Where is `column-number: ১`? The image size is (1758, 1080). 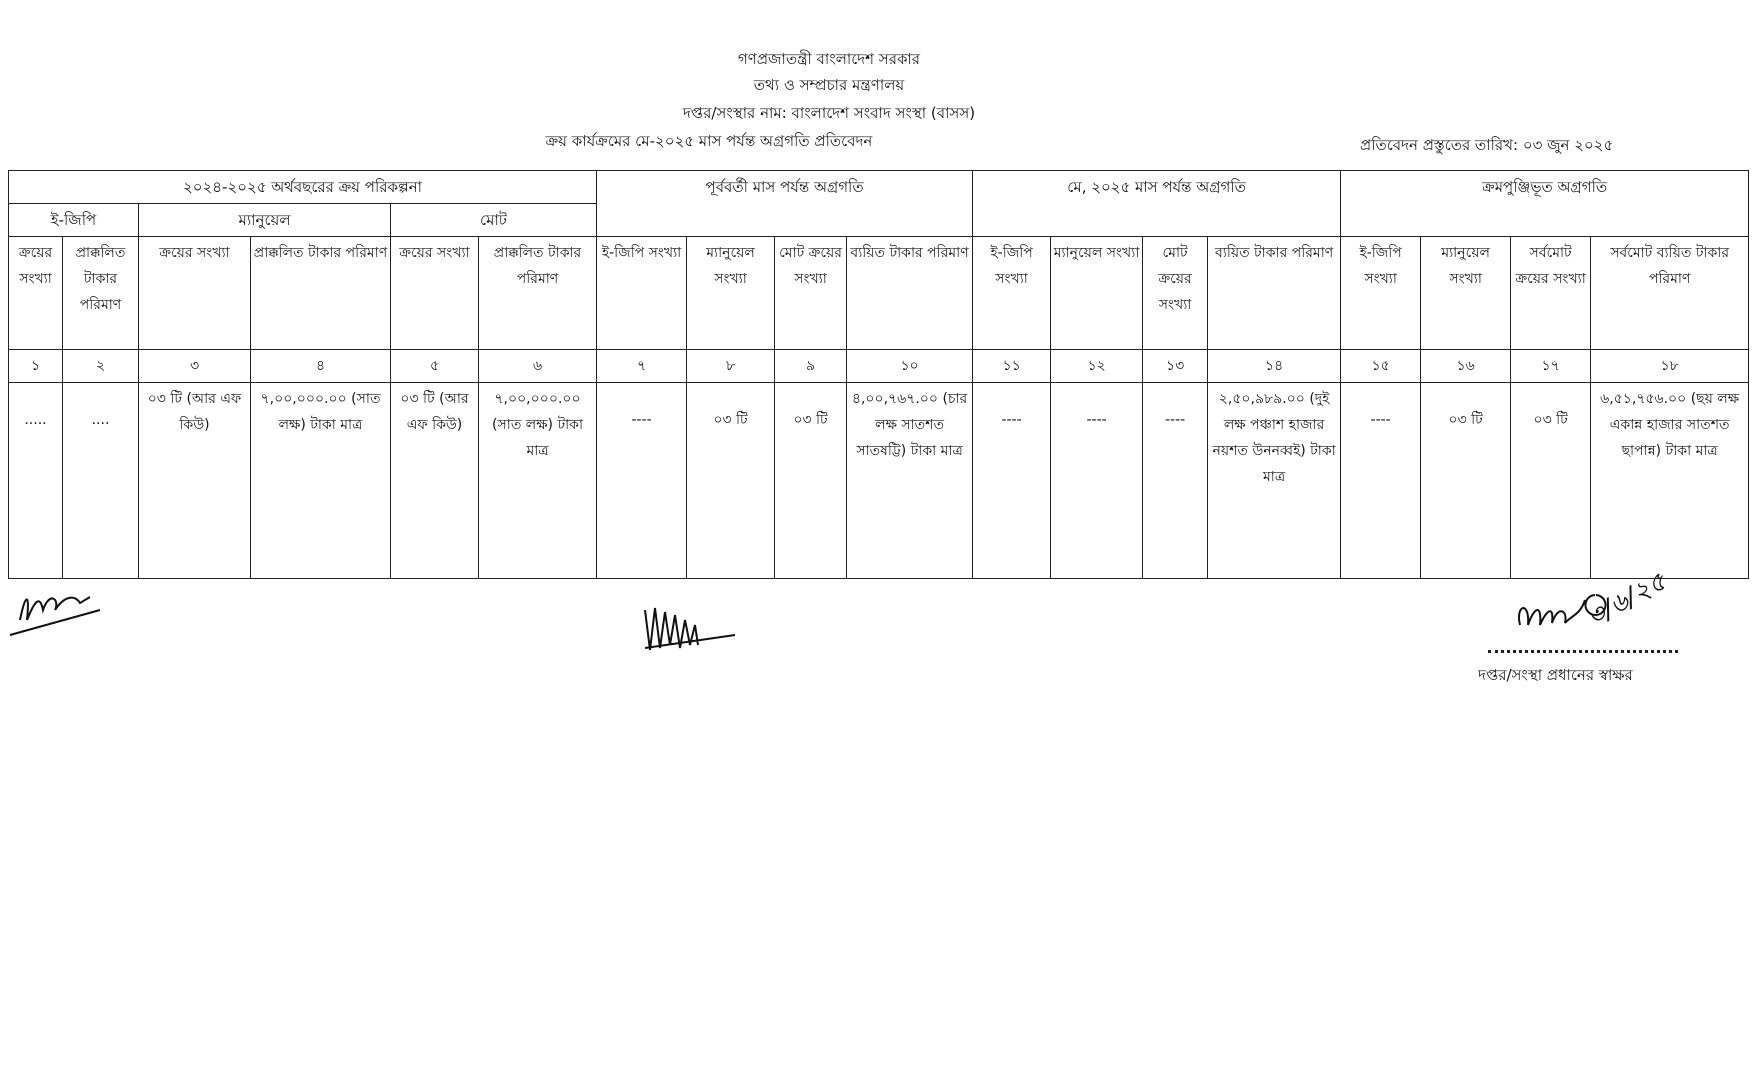
column-number: ১ is located at coordinates (35, 366).